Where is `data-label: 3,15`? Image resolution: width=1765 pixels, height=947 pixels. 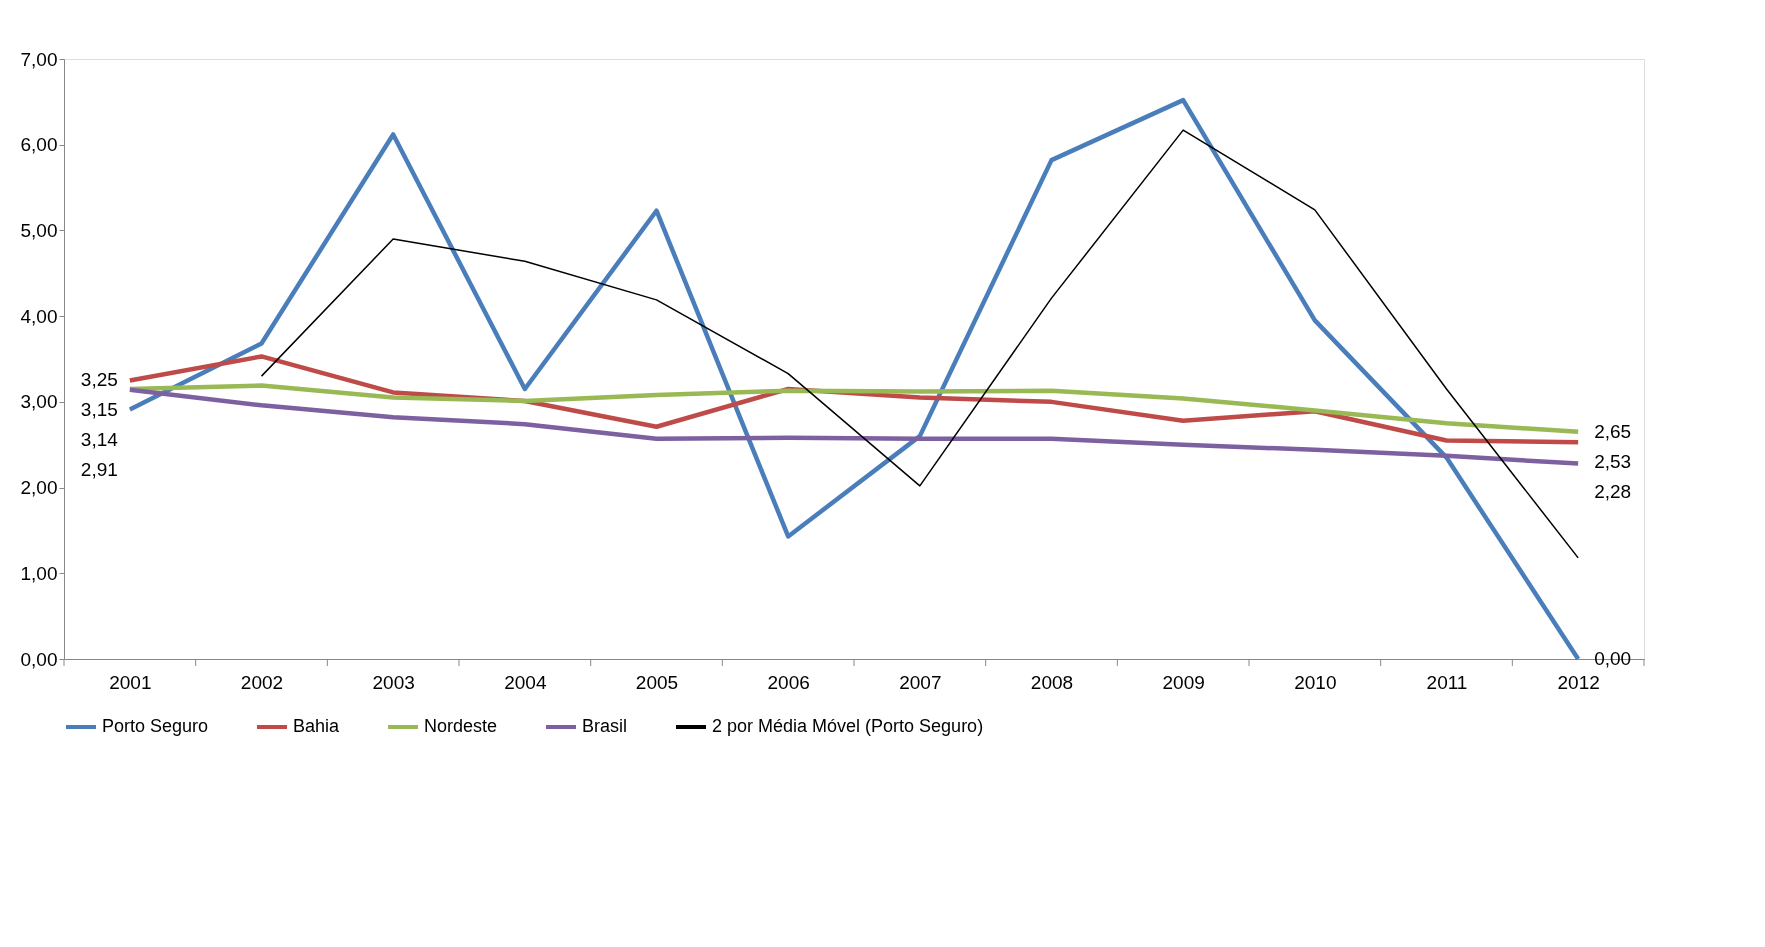
data-label: 3,15 is located at coordinates (99, 410).